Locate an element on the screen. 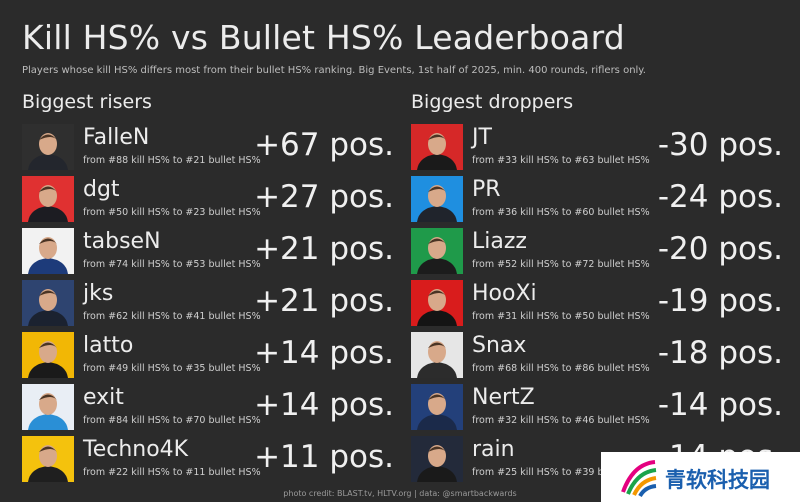  droppers-heading: Biggest droppers is located at coordinates (492, 102).